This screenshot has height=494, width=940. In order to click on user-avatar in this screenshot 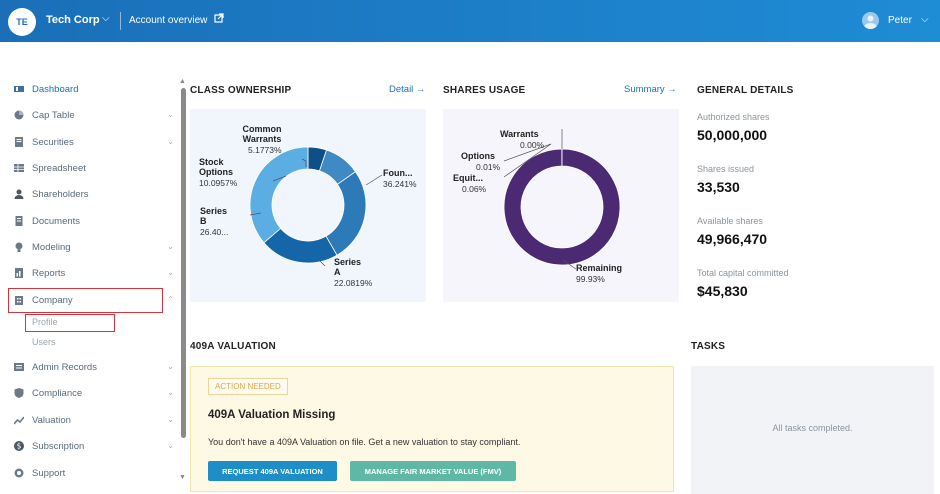, I will do `click(870, 20)`.